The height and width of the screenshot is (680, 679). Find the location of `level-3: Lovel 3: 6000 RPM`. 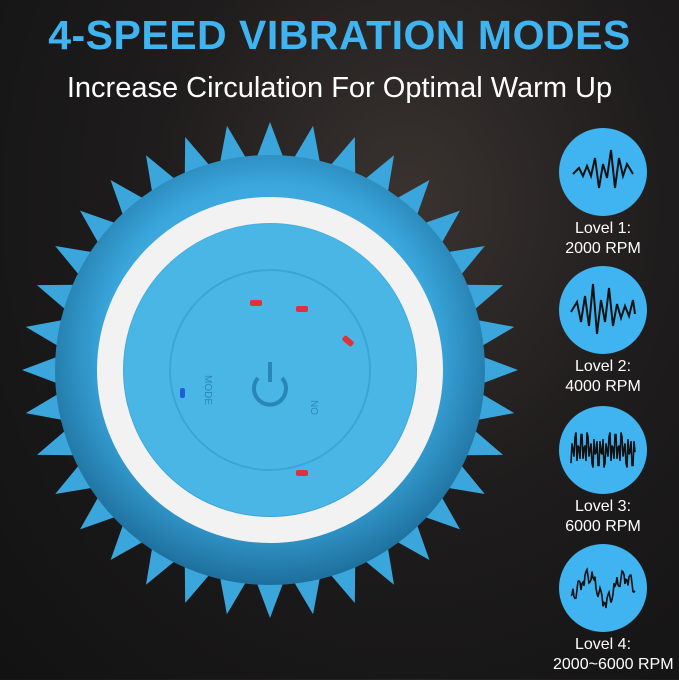

level-3: Lovel 3: 6000 RPM is located at coordinates (603, 470).